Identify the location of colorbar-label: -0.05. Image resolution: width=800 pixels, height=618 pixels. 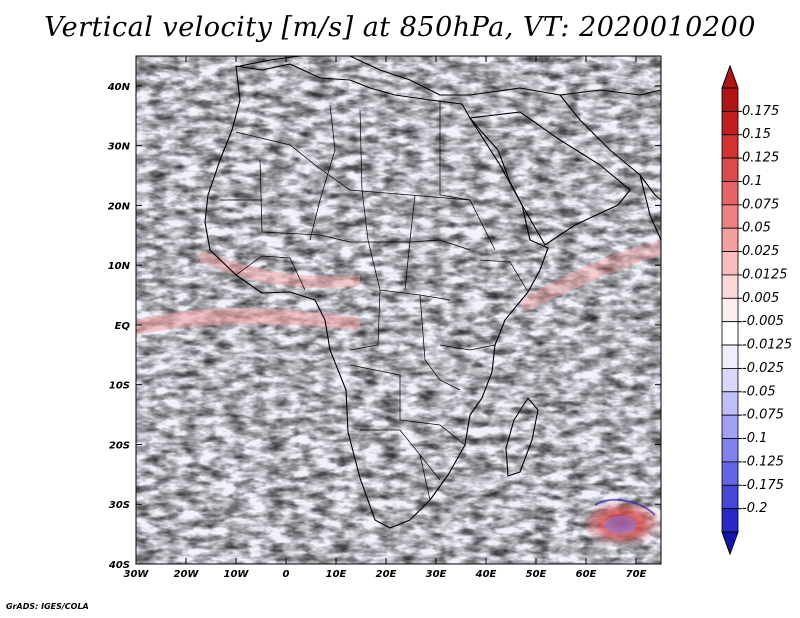
(759, 391).